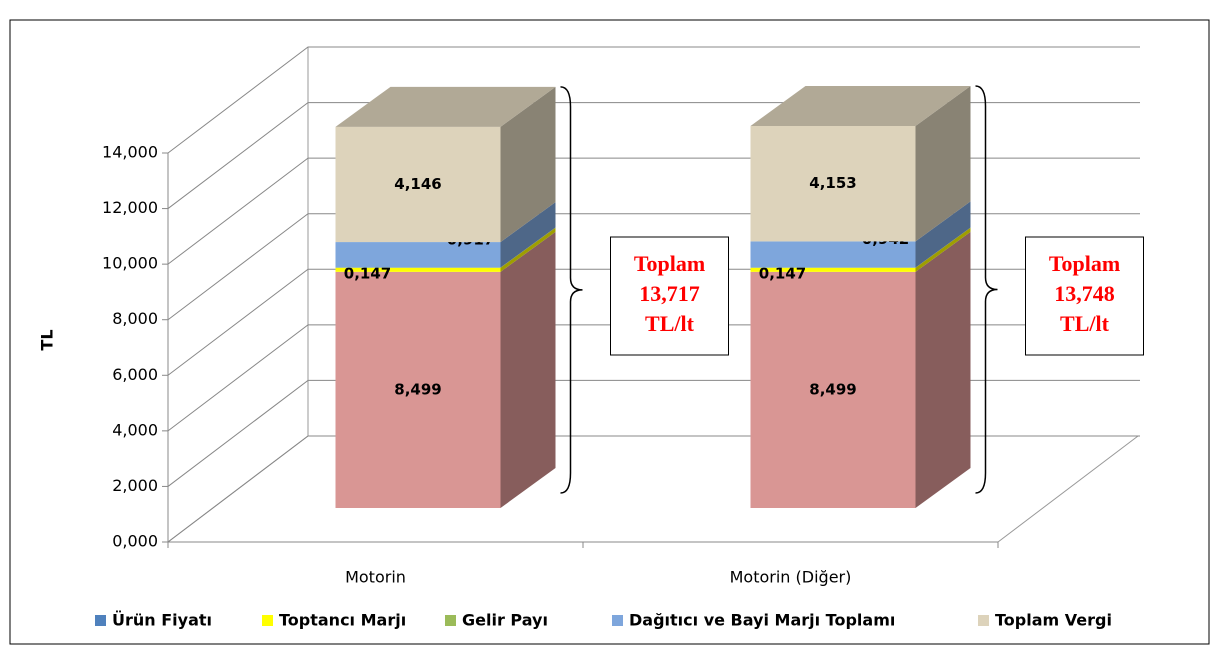 The image size is (1215, 651). What do you see at coordinates (342, 620) in the screenshot?
I see `legend-label: Toptancı Marjı` at bounding box center [342, 620].